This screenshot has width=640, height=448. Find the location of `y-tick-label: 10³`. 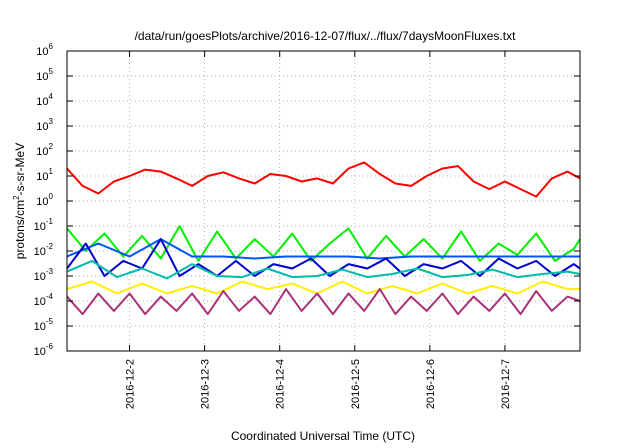

y-tick-label: 10³ is located at coordinates (44, 125).